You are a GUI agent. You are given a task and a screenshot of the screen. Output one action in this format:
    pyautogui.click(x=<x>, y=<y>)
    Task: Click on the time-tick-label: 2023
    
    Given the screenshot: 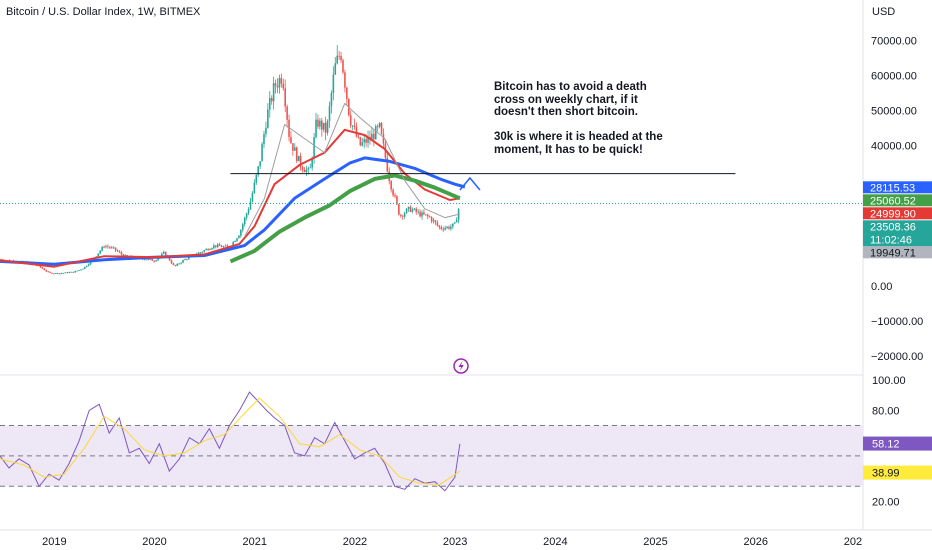 What is the action you would take?
    pyautogui.click(x=455, y=542)
    